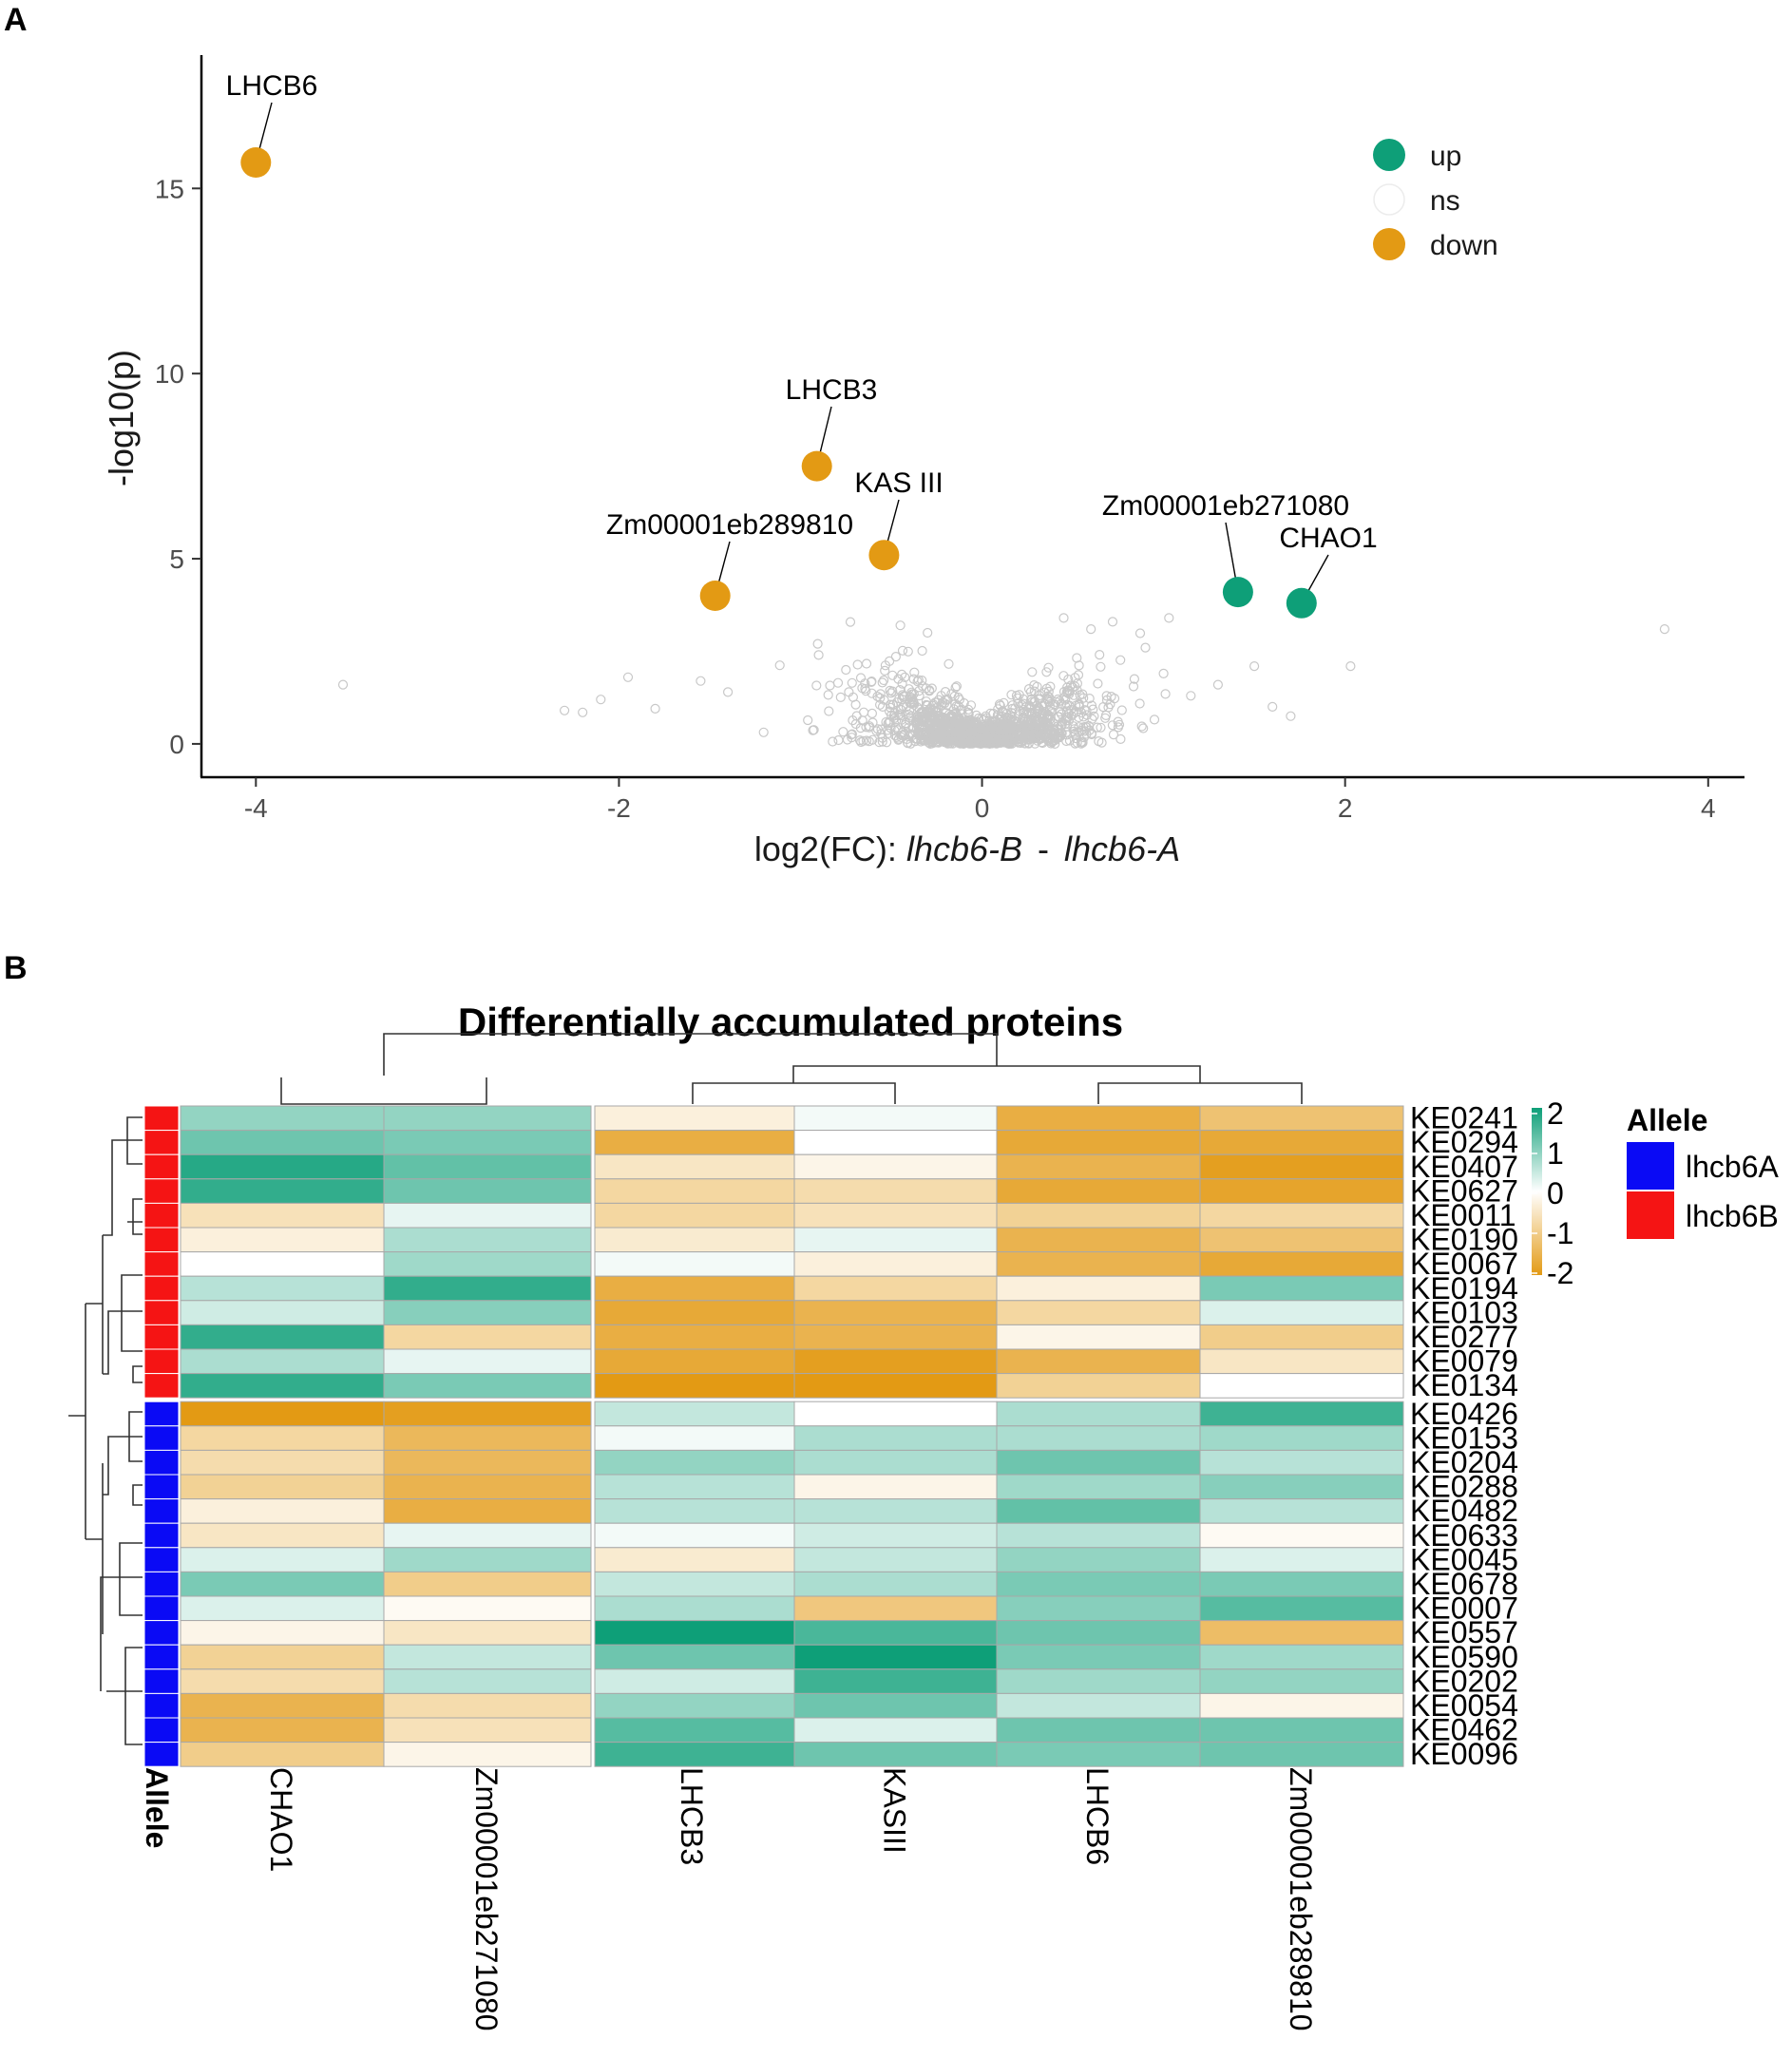  What do you see at coordinates (1556, 1193) in the screenshot?
I see `color-scale-tick-label: 0` at bounding box center [1556, 1193].